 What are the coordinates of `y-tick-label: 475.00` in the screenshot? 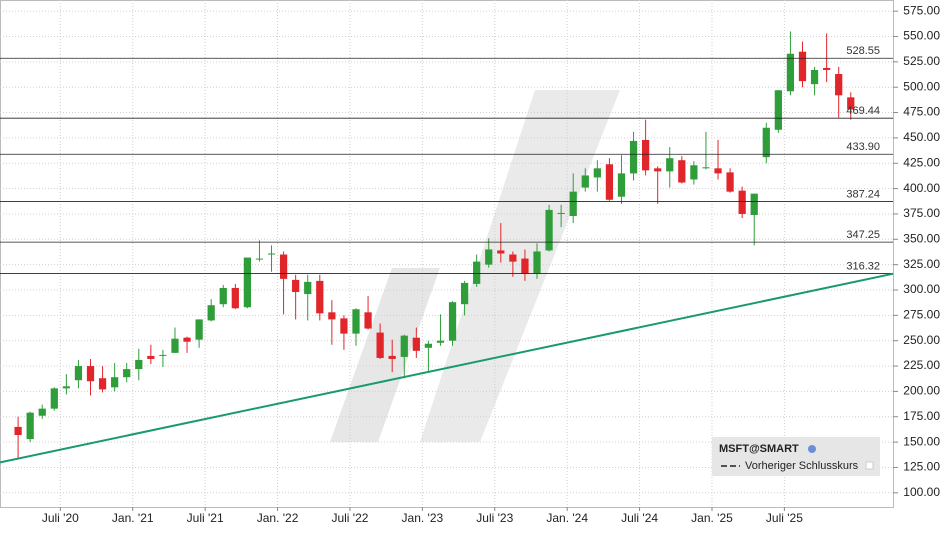 It's located at (921, 112).